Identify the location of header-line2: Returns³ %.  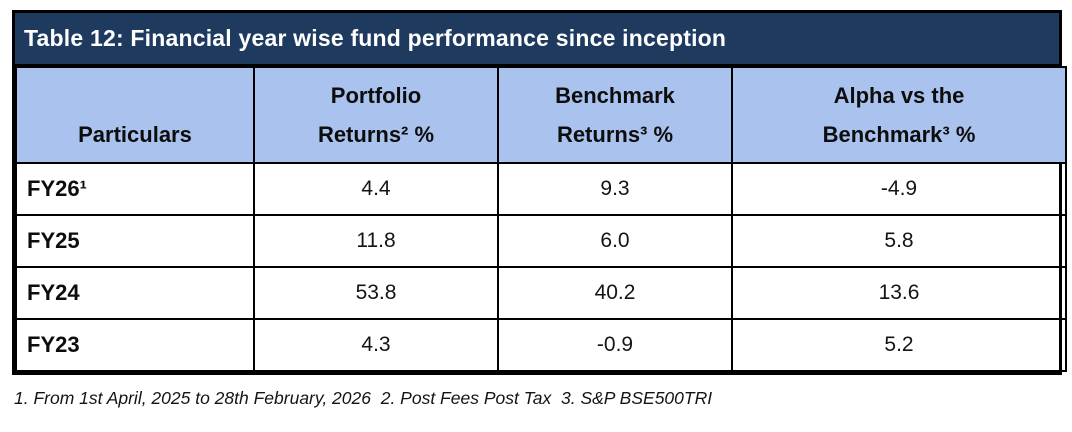
(615, 134).